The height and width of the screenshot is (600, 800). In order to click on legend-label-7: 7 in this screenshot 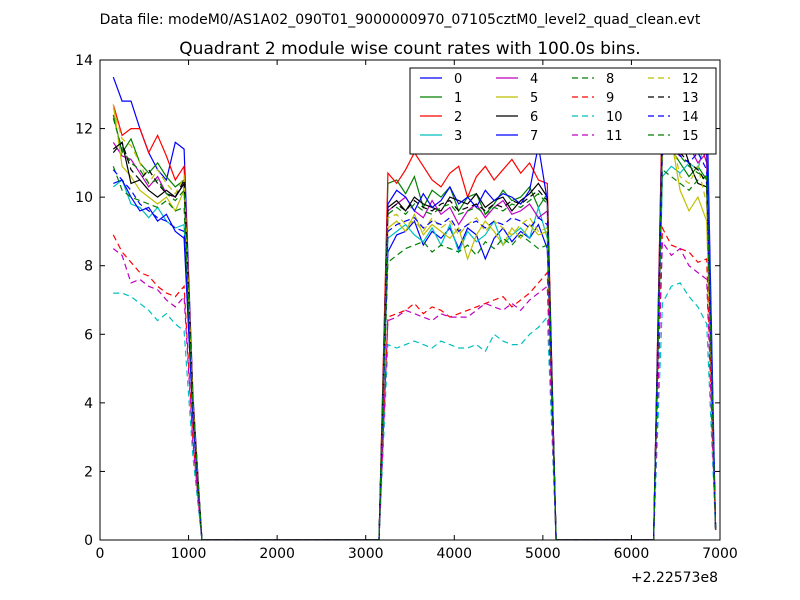, I will do `click(534, 136)`.